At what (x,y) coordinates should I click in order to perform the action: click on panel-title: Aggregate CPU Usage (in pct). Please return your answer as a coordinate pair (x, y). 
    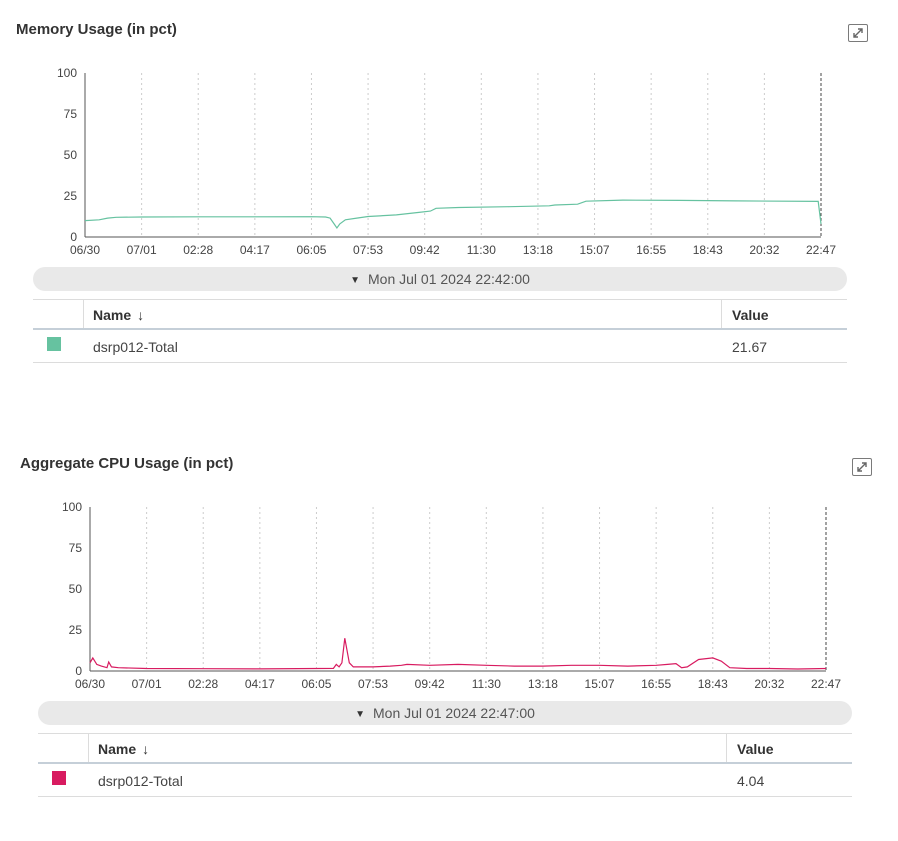
    Looking at the image, I should click on (127, 463).